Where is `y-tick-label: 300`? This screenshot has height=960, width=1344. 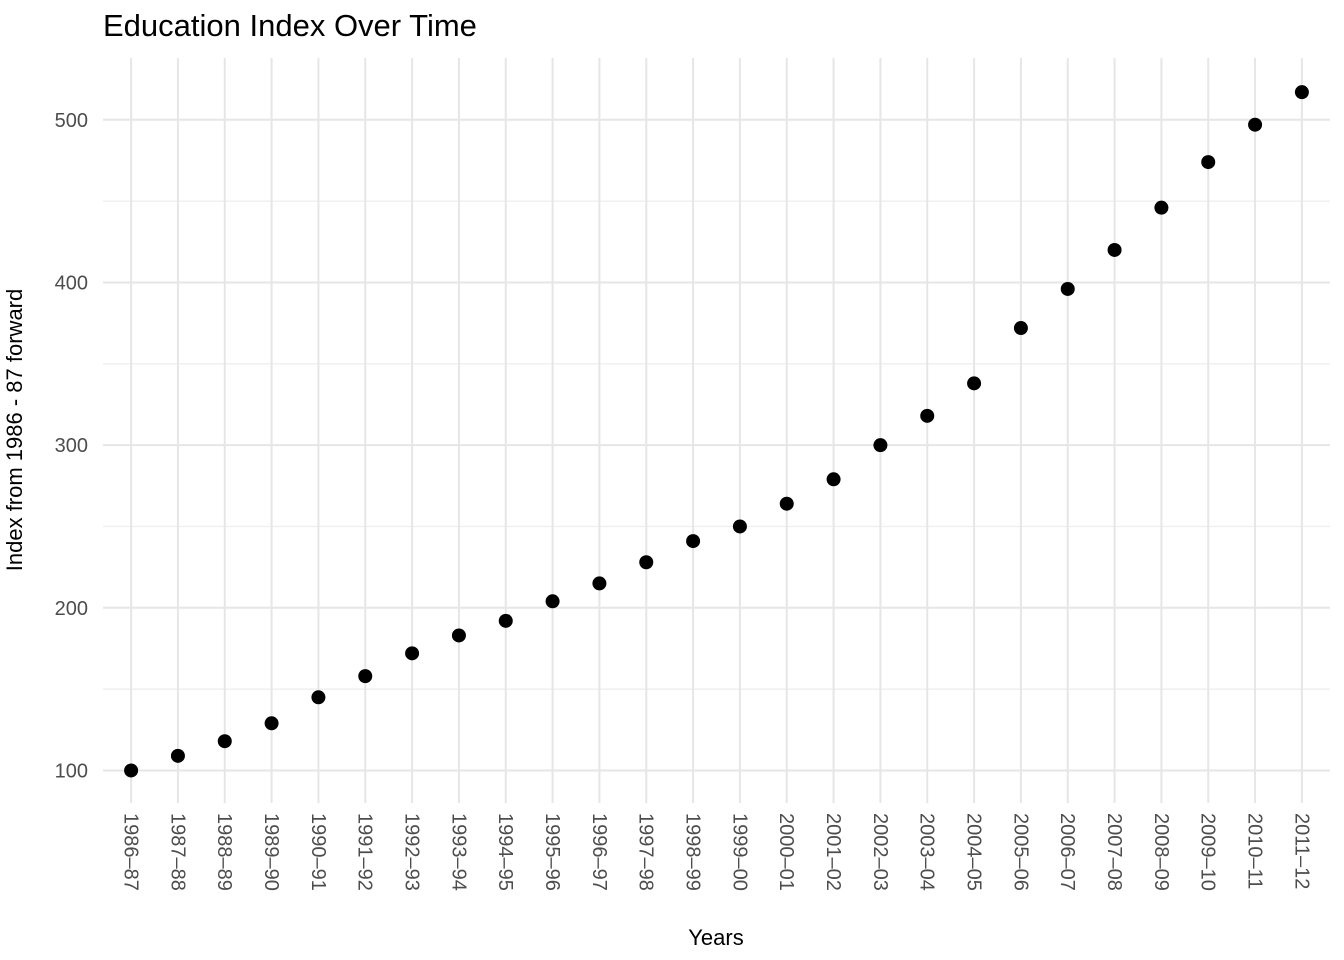 y-tick-label: 300 is located at coordinates (71, 446).